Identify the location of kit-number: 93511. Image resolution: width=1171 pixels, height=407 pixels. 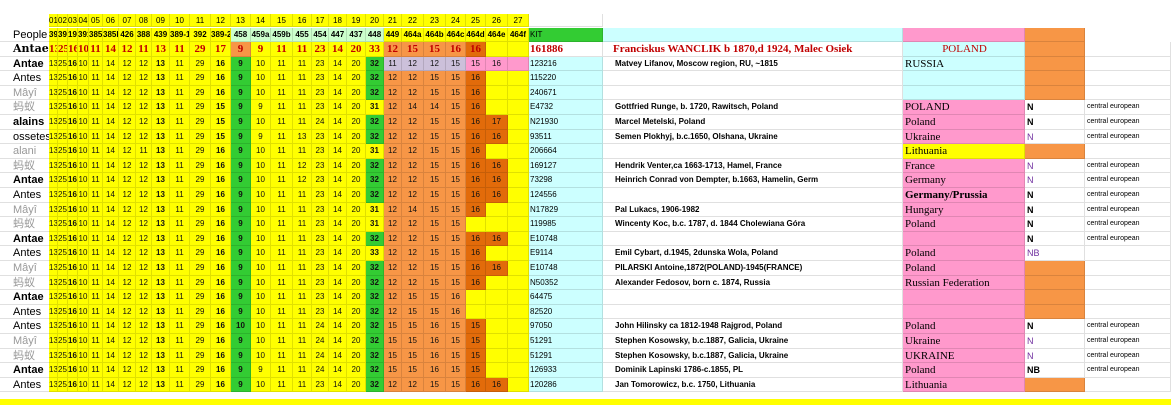
(566, 137).